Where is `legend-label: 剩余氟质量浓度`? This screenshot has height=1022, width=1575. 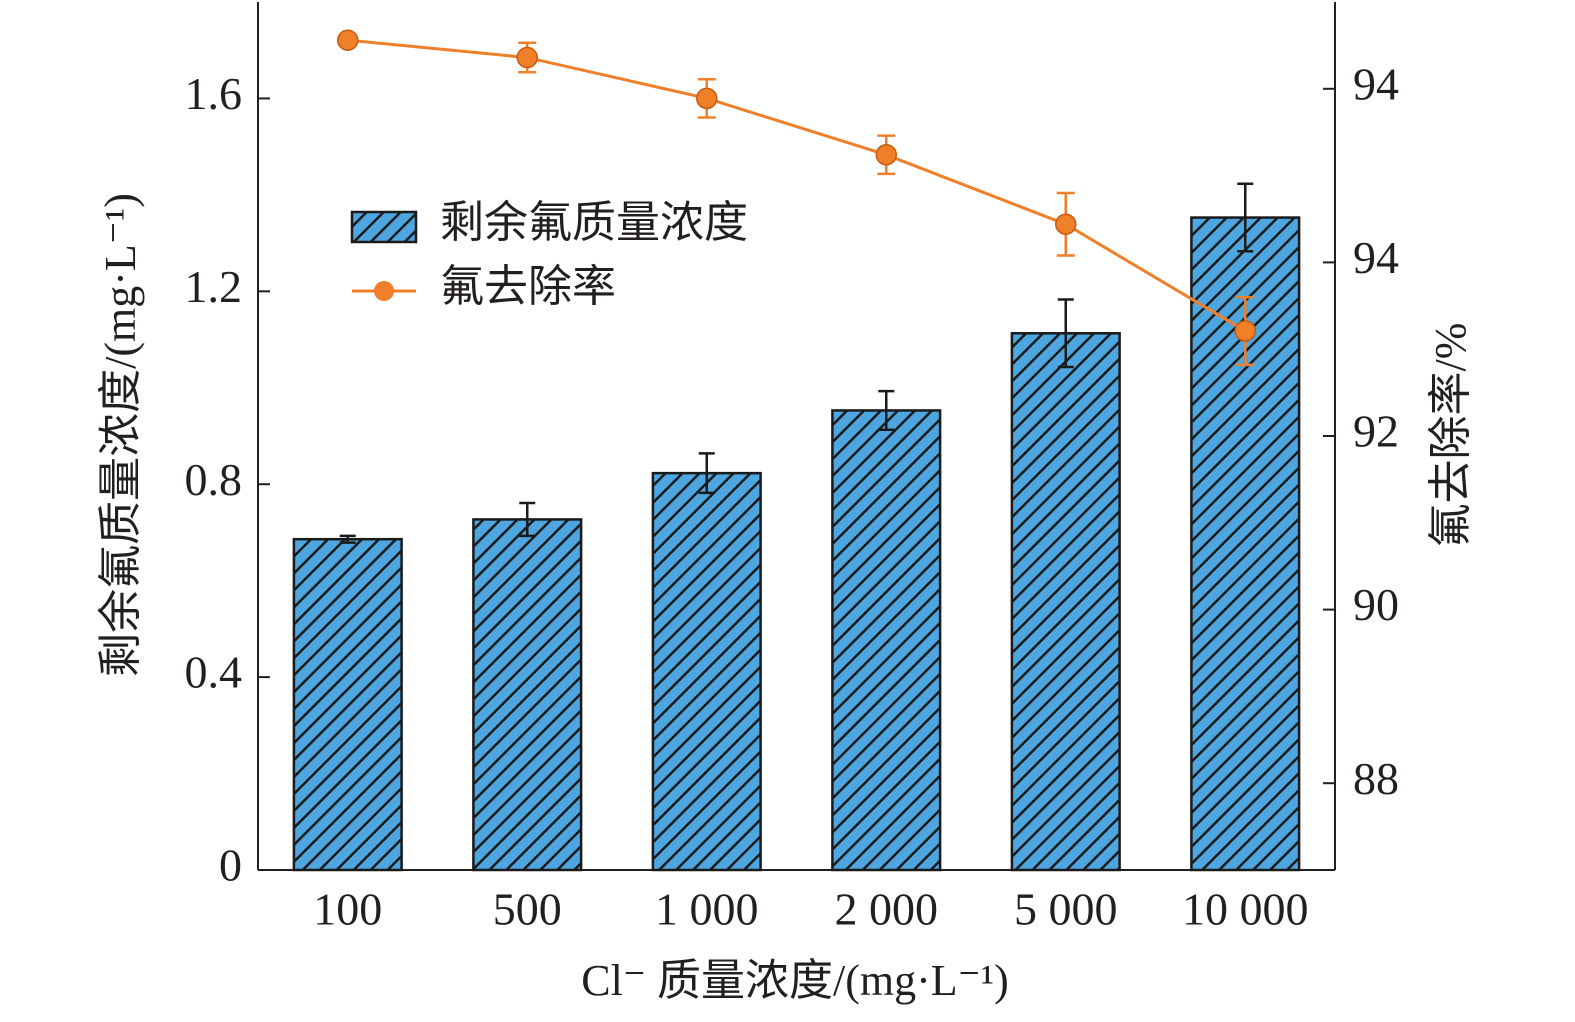 legend-label: 剩余氟质量浓度 is located at coordinates (594, 222).